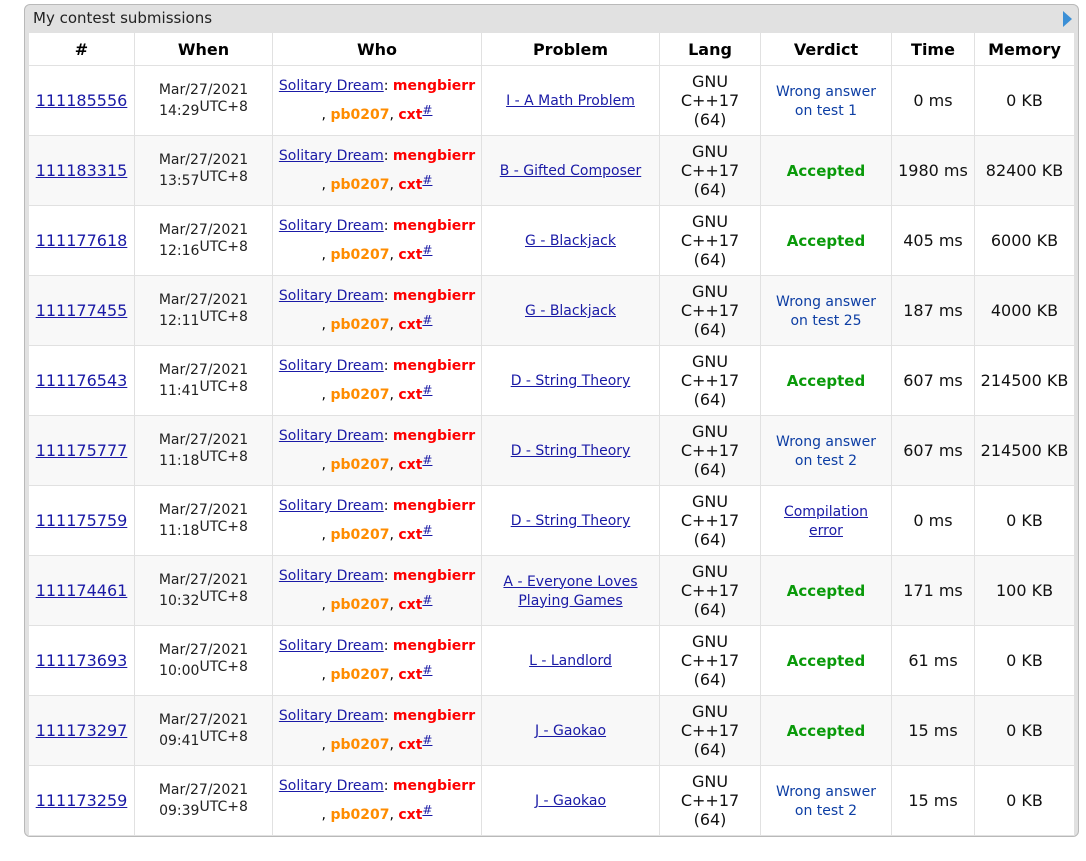  What do you see at coordinates (81, 100) in the screenshot?
I see `submission-id-link: 111185556` at bounding box center [81, 100].